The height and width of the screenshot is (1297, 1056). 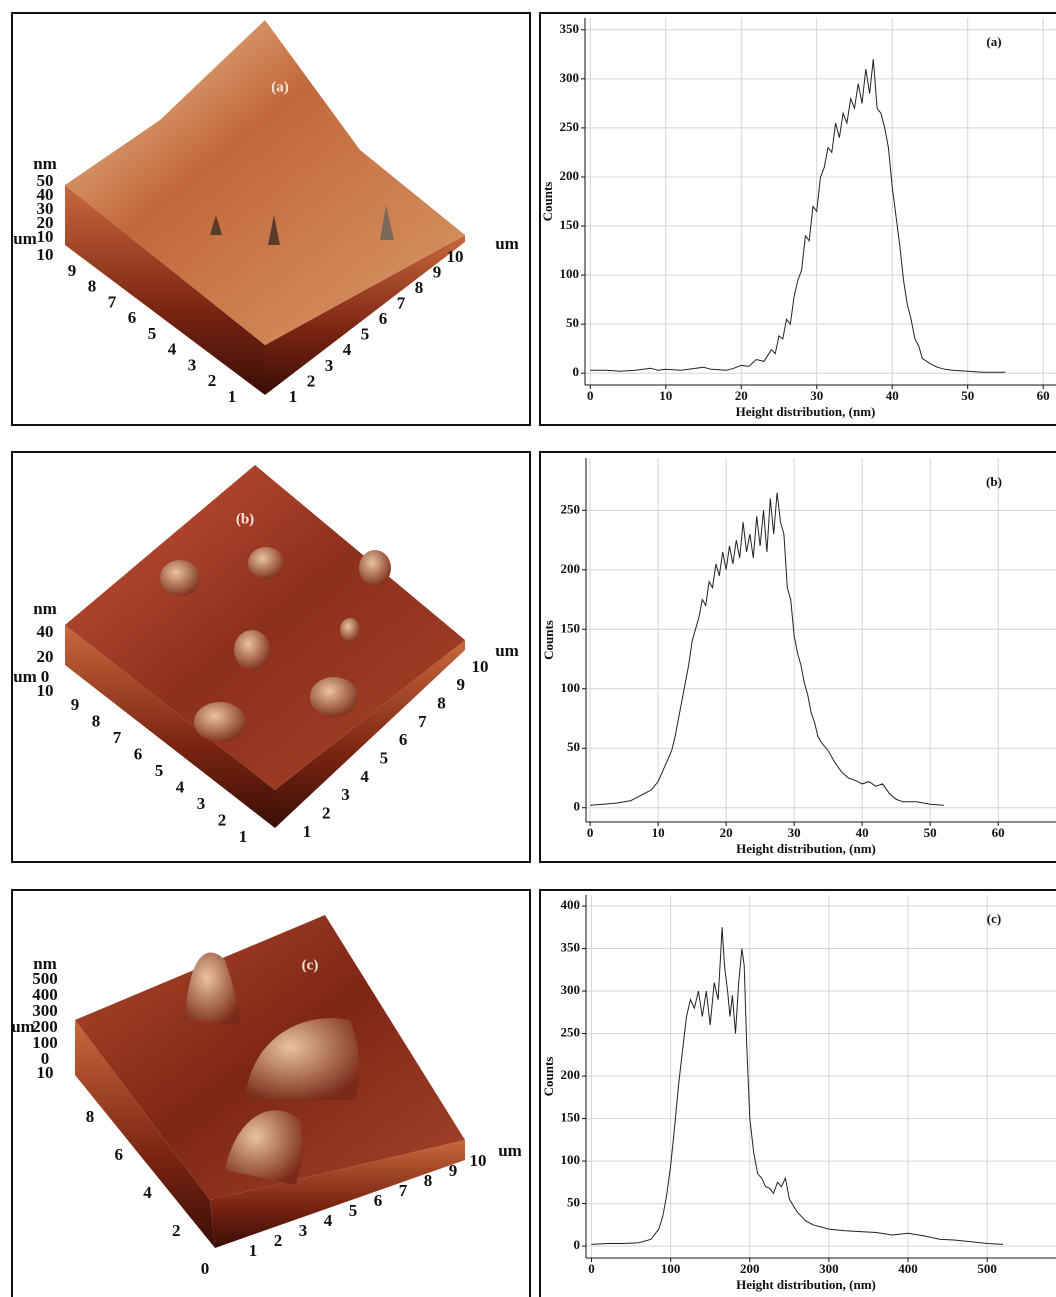 I want to click on x-tick-label: 40, so click(x=862, y=832).